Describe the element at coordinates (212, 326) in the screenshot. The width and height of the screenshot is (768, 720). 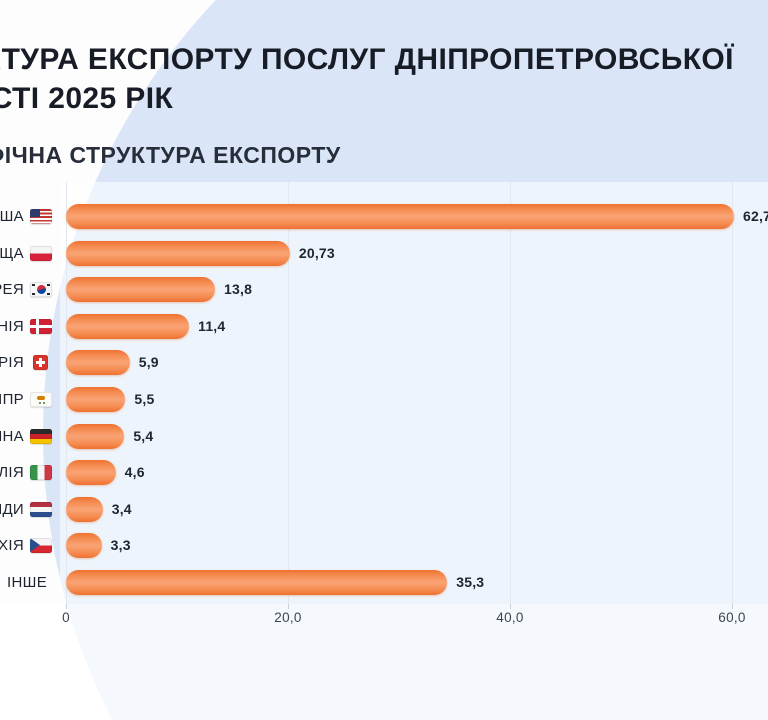
I see `value-label: 11,4` at that location.